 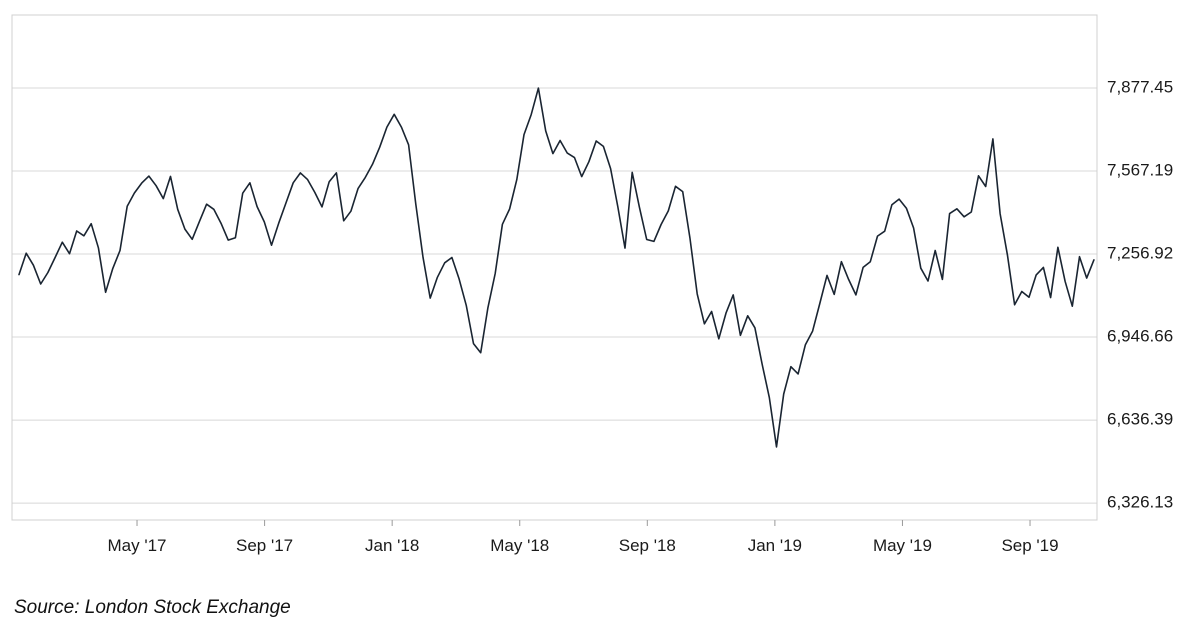 I want to click on y-axis-label: 6,326.13, so click(x=1140, y=502).